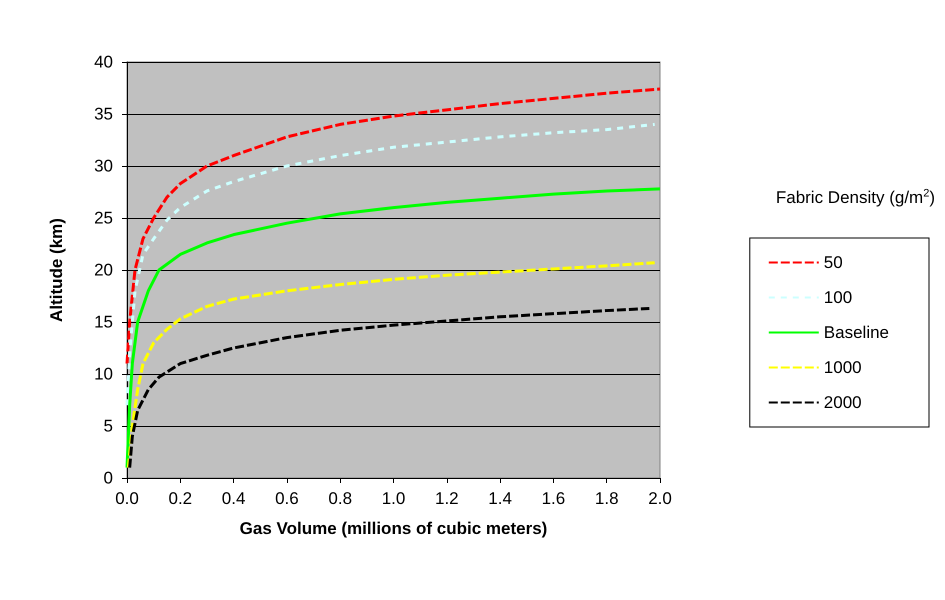 This screenshot has width=945, height=600. Describe the element at coordinates (500, 498) in the screenshot. I see `x-tick-label: 1.4` at that location.